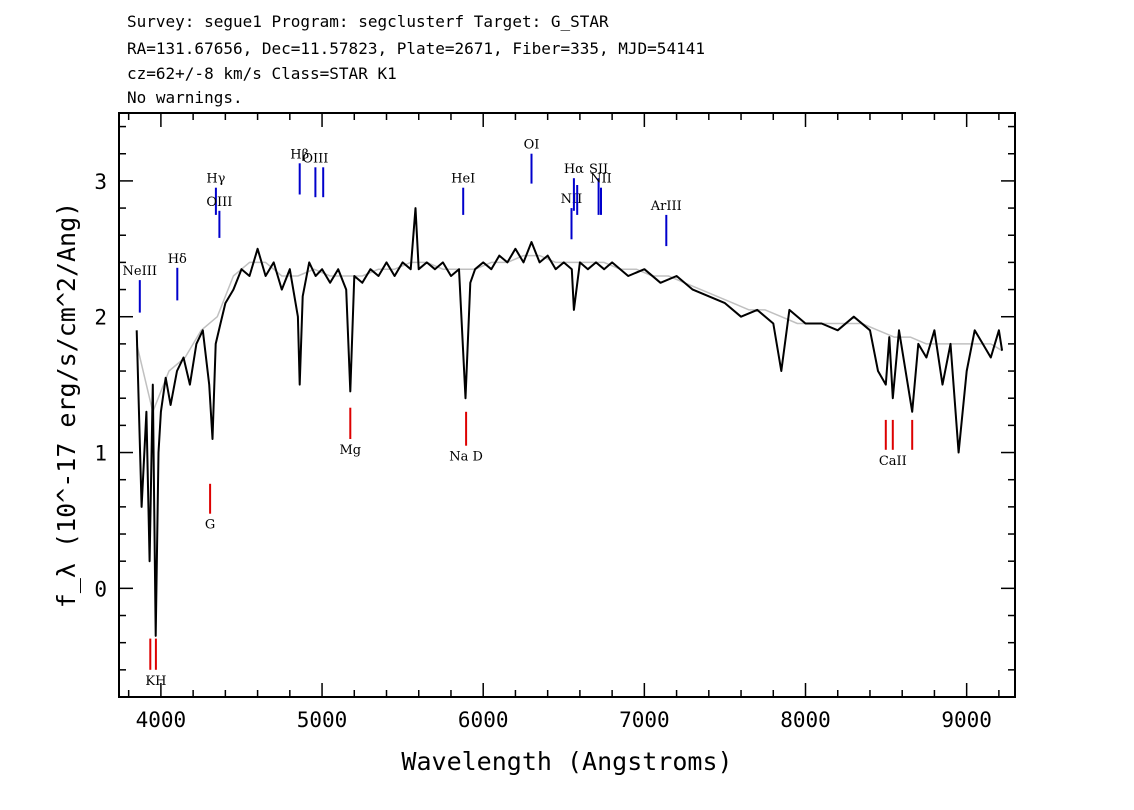  Describe the element at coordinates (566, 761) in the screenshot. I see `x-axis-label: Wavelength (Angstroms)` at that location.